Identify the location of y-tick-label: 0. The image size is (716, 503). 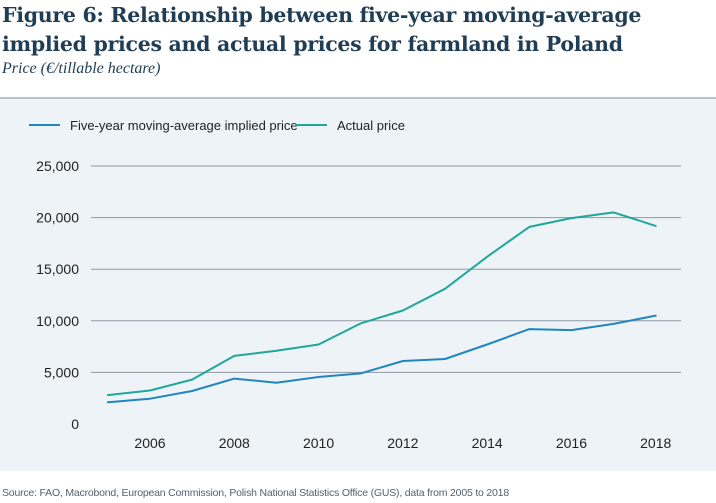
(75, 424).